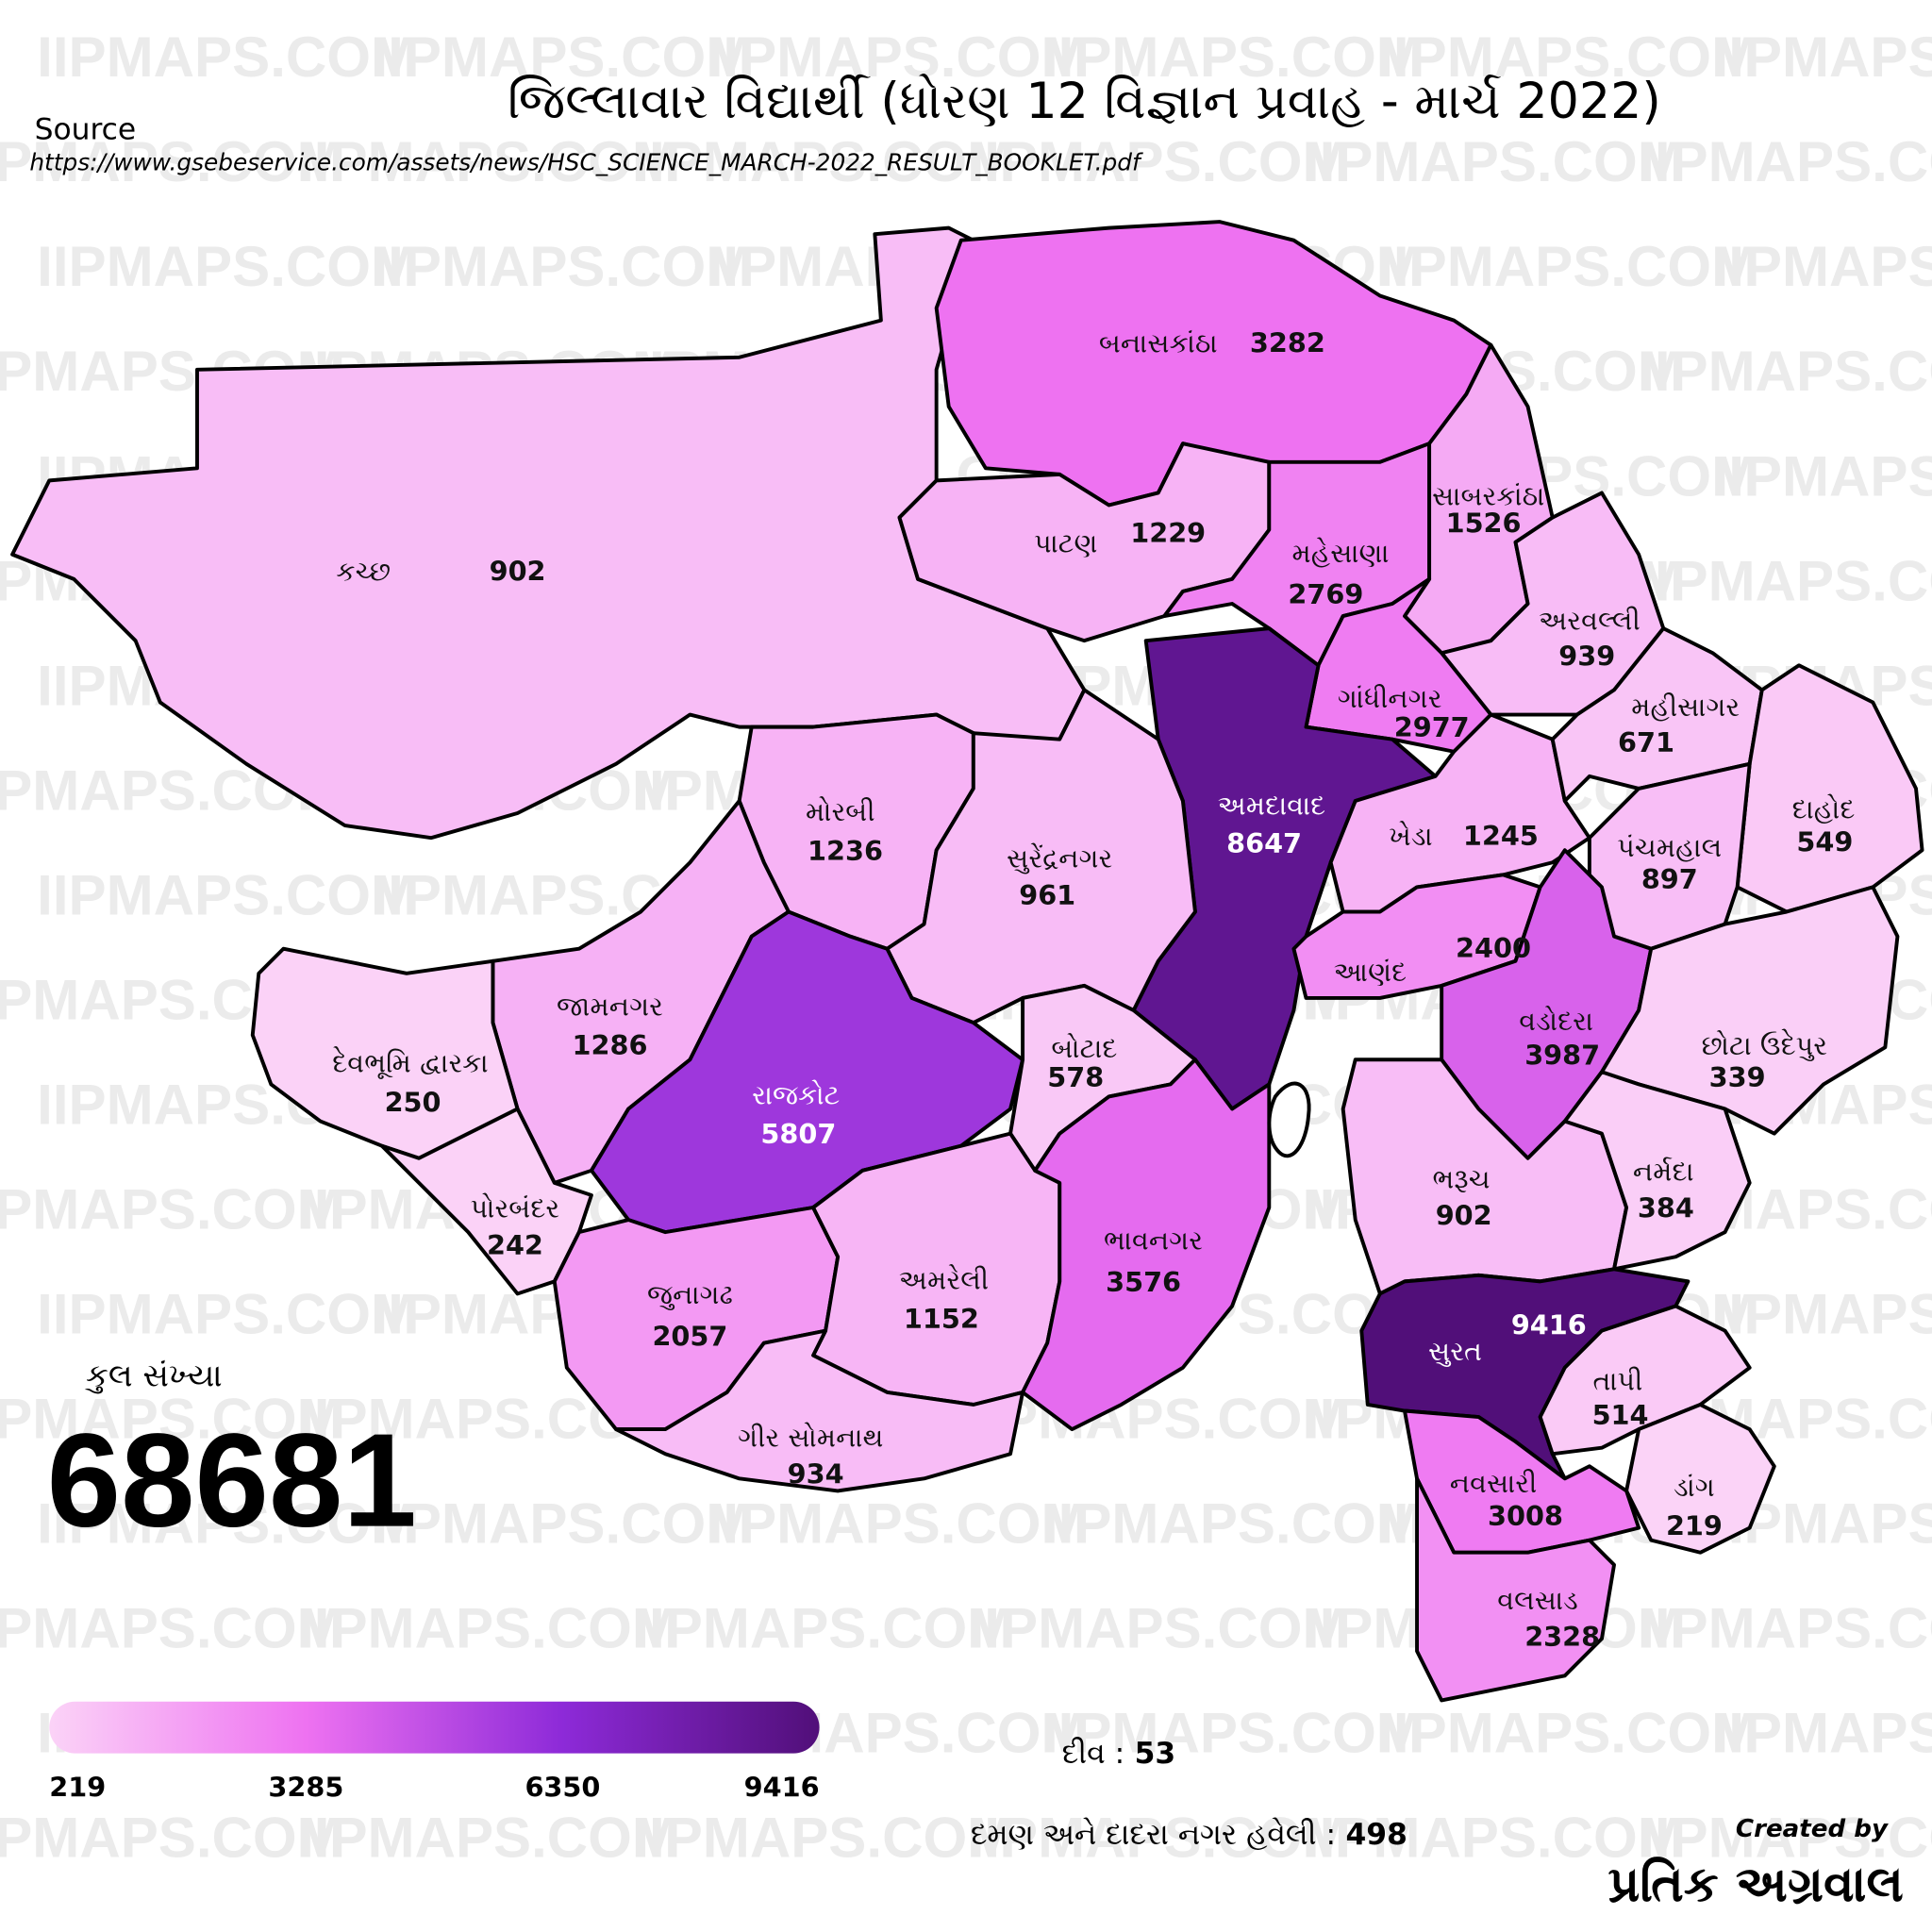 Image resolution: width=1932 pixels, height=1932 pixels. Describe the element at coordinates (515, 1208) in the screenshot. I see `district-name: પોરબંદર` at that location.